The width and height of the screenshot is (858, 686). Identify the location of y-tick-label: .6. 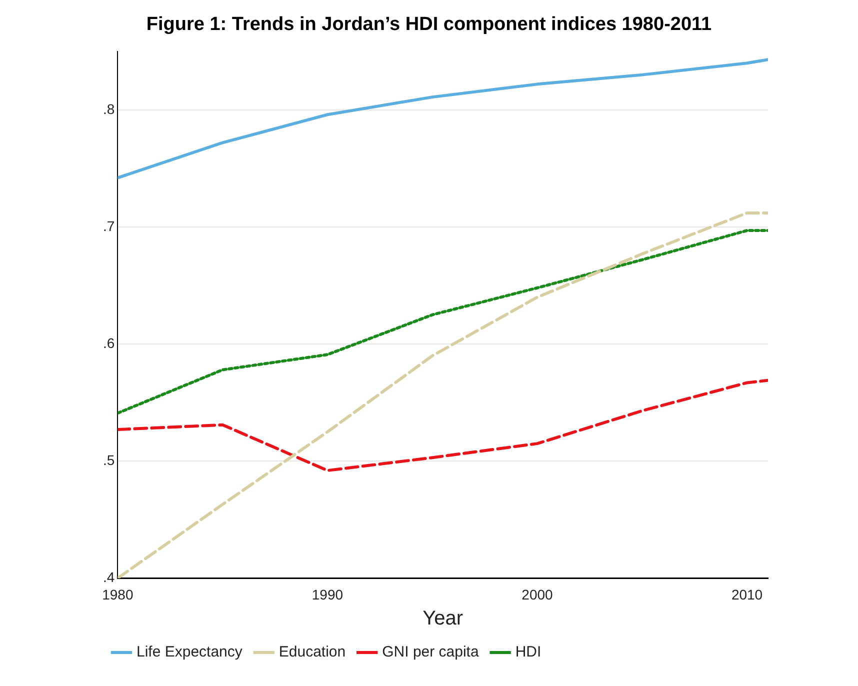
(108, 342).